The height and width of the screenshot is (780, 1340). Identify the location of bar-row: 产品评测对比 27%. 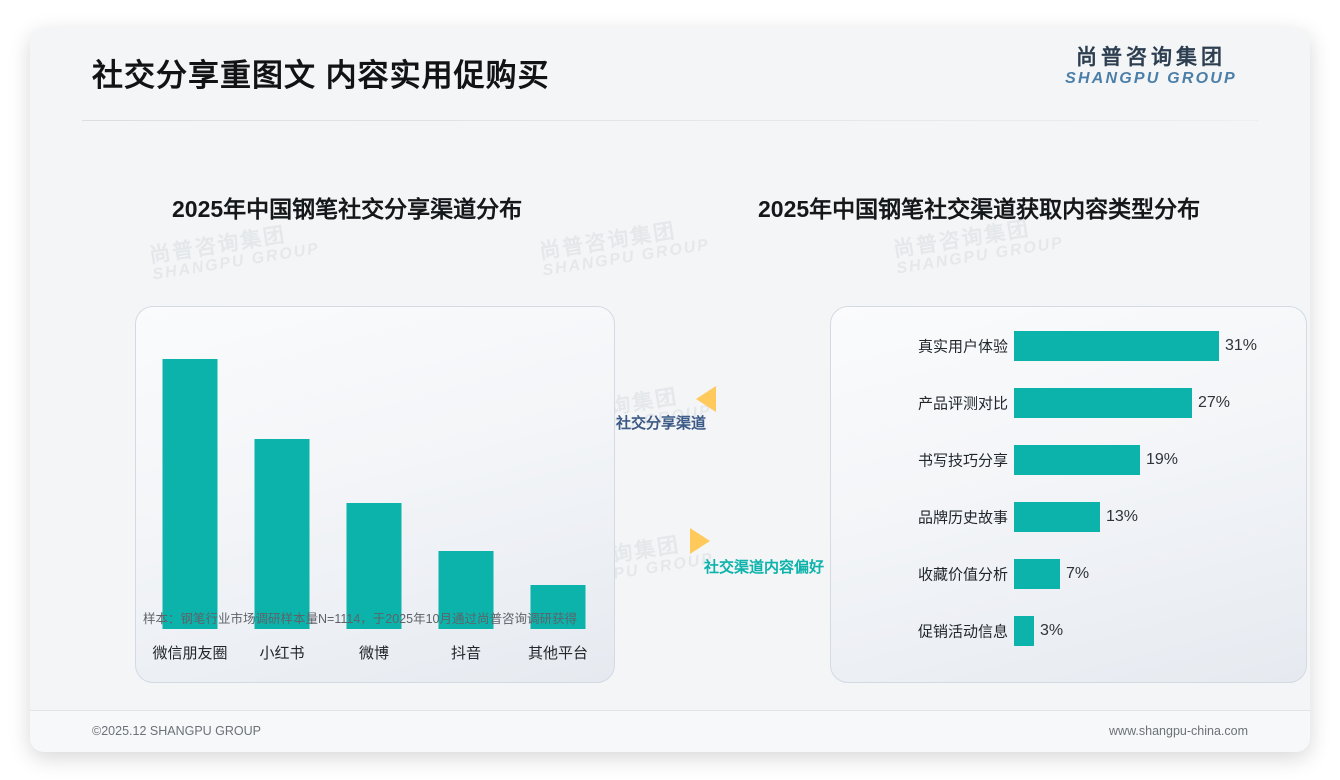
(1067, 403).